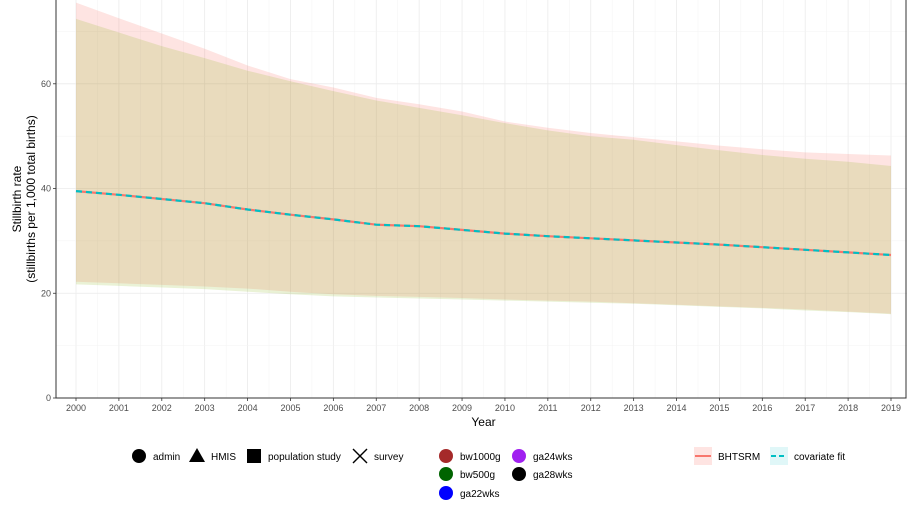 The image size is (907, 506). Describe the element at coordinates (480, 457) in the screenshot. I see `legend-definition-label: bw1000g` at that location.